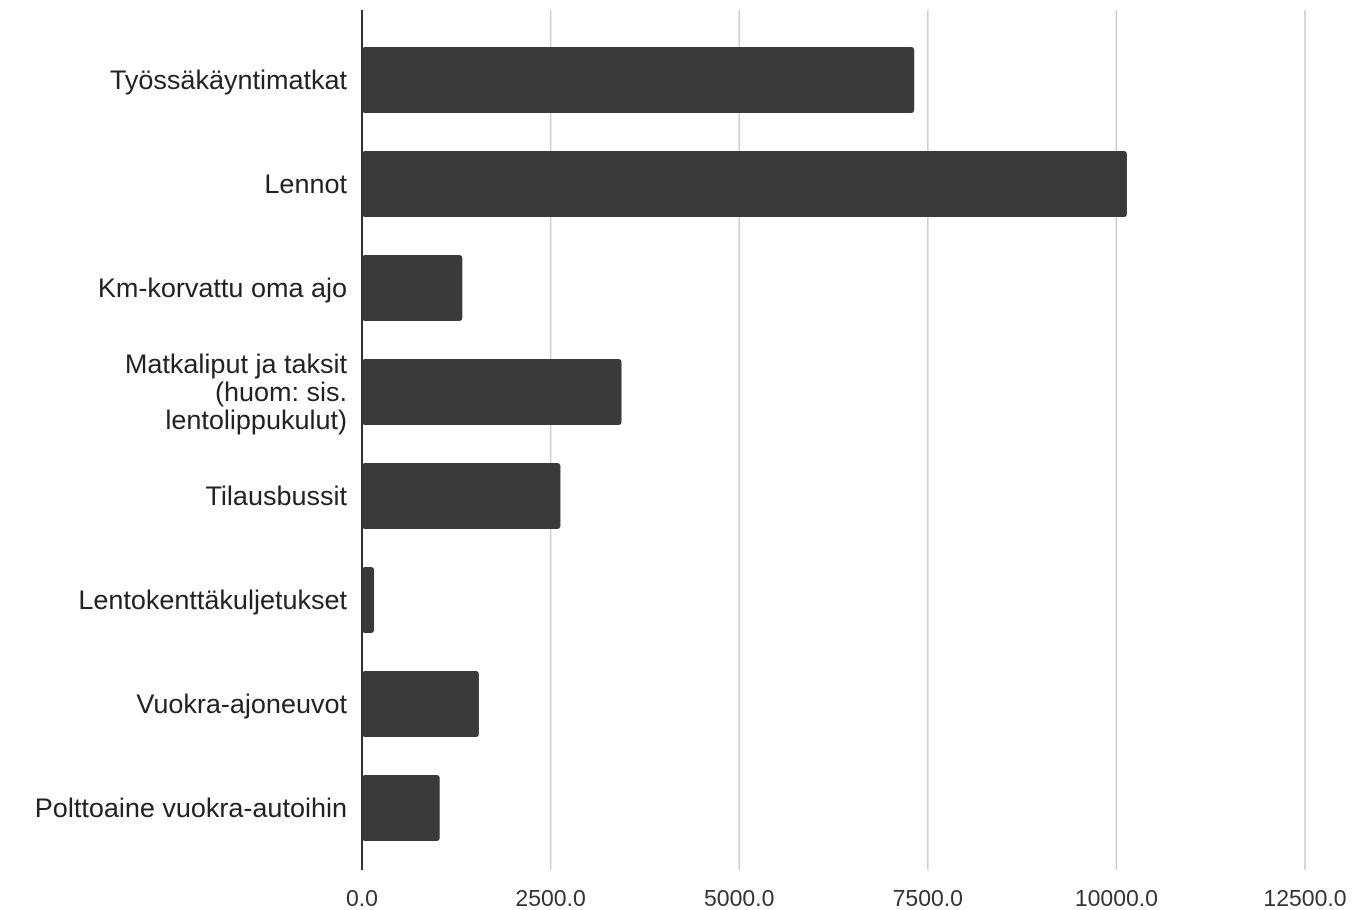 Image resolution: width=1353 pixels, height=910 pixels. I want to click on x-tick-label: 7500.0, so click(928, 897).